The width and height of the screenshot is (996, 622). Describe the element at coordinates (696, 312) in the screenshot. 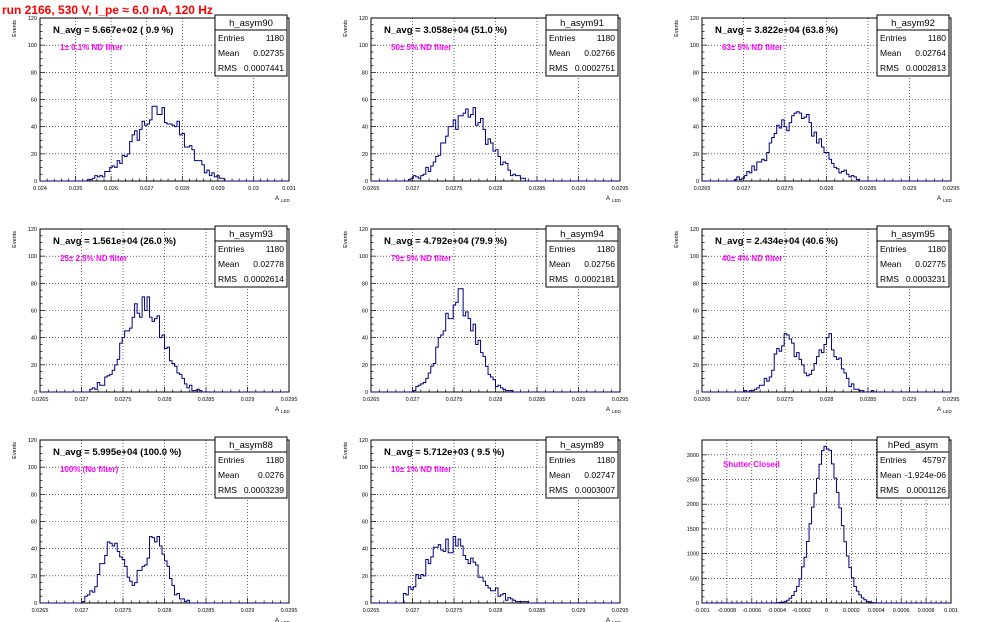

I see `y-tick-label: 60` at that location.